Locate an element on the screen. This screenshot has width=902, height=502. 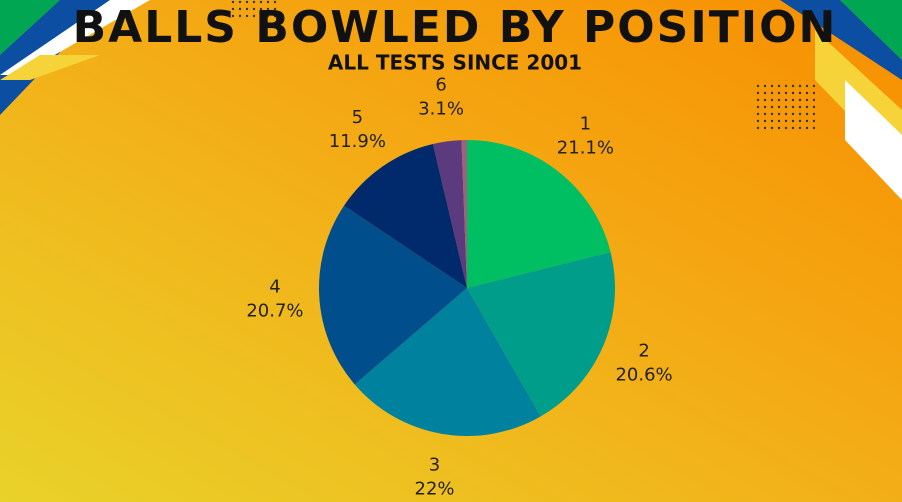
slice-category-label: 5 is located at coordinates (357, 117).